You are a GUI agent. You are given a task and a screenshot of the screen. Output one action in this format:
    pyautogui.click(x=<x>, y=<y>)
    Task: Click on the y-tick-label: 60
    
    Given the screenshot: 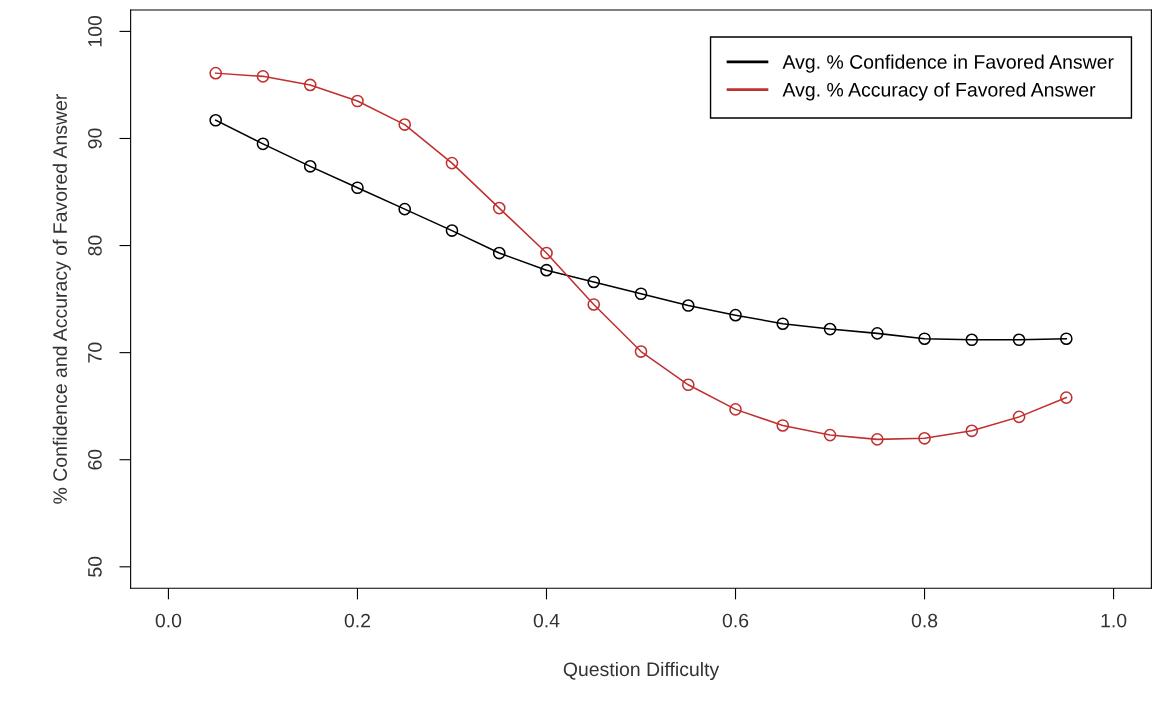 What is the action you would take?
    pyautogui.click(x=95, y=459)
    